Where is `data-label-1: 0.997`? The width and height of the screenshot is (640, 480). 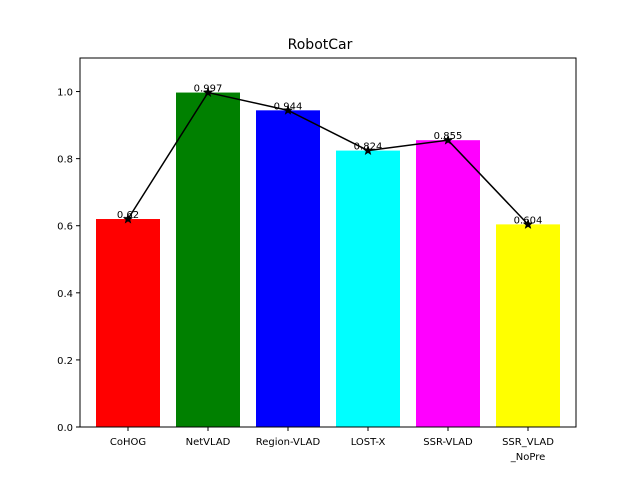
data-label-1: 0.997 is located at coordinates (208, 89).